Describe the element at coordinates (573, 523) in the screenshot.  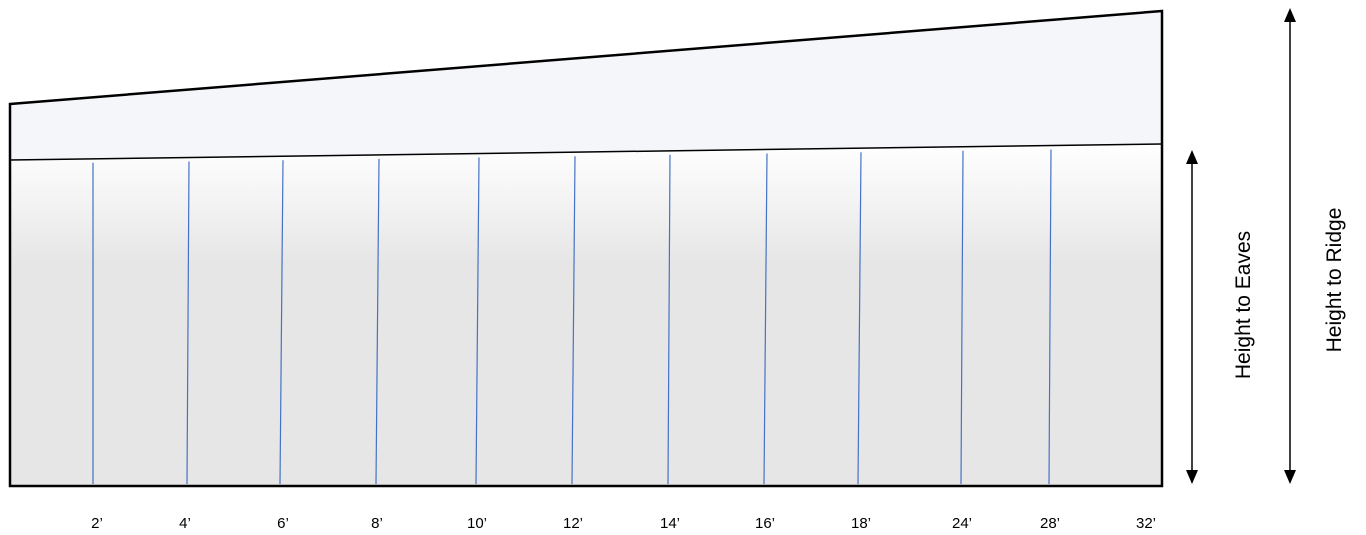
I see `tick-label: 12’` at that location.